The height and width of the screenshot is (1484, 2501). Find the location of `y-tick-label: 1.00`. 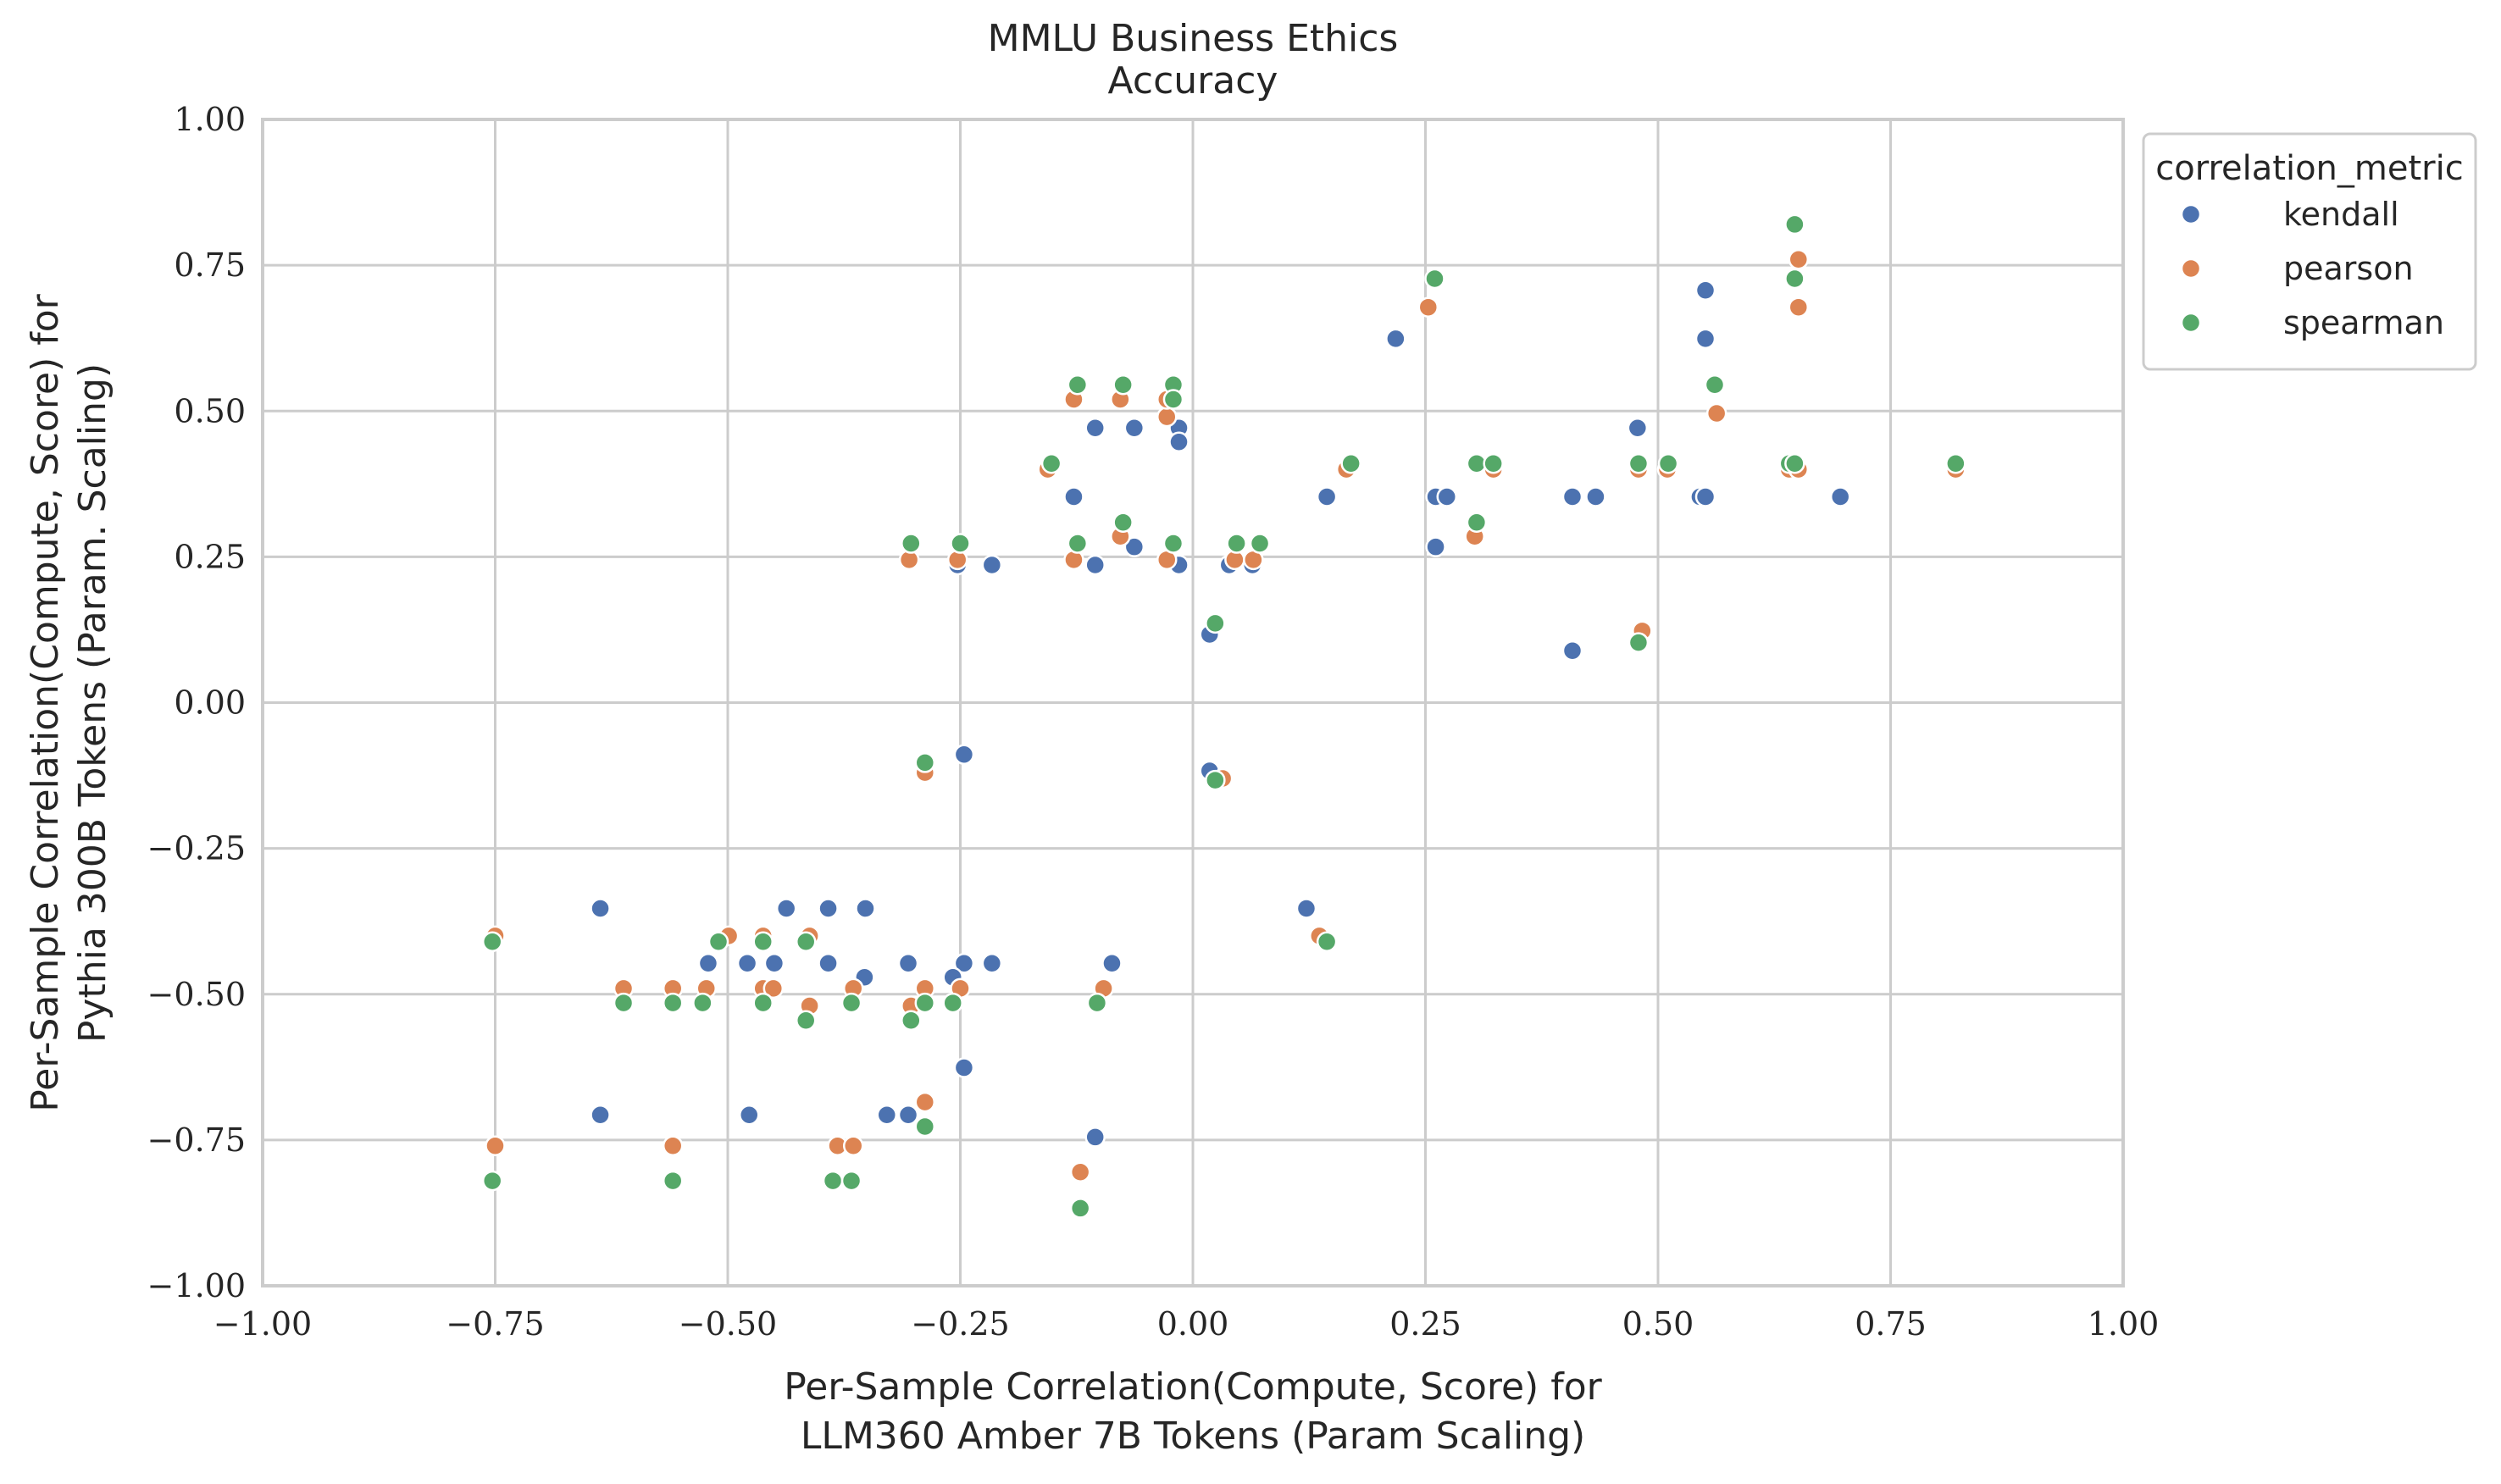

y-tick-label: 1.00 is located at coordinates (210, 119).